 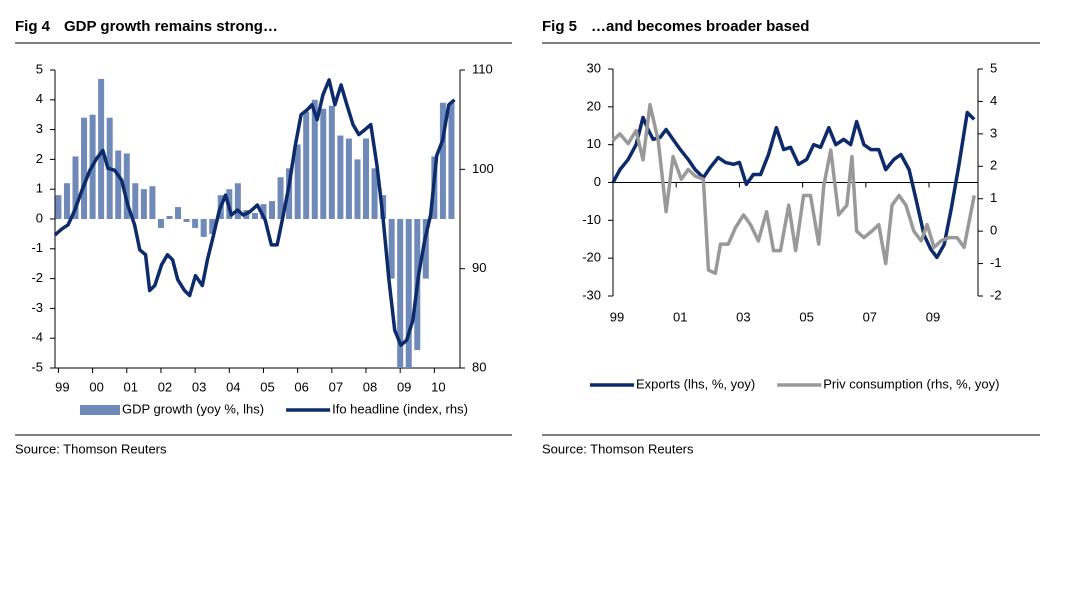 What do you see at coordinates (479, 267) in the screenshot?
I see `y2-tick-label: 90` at bounding box center [479, 267].